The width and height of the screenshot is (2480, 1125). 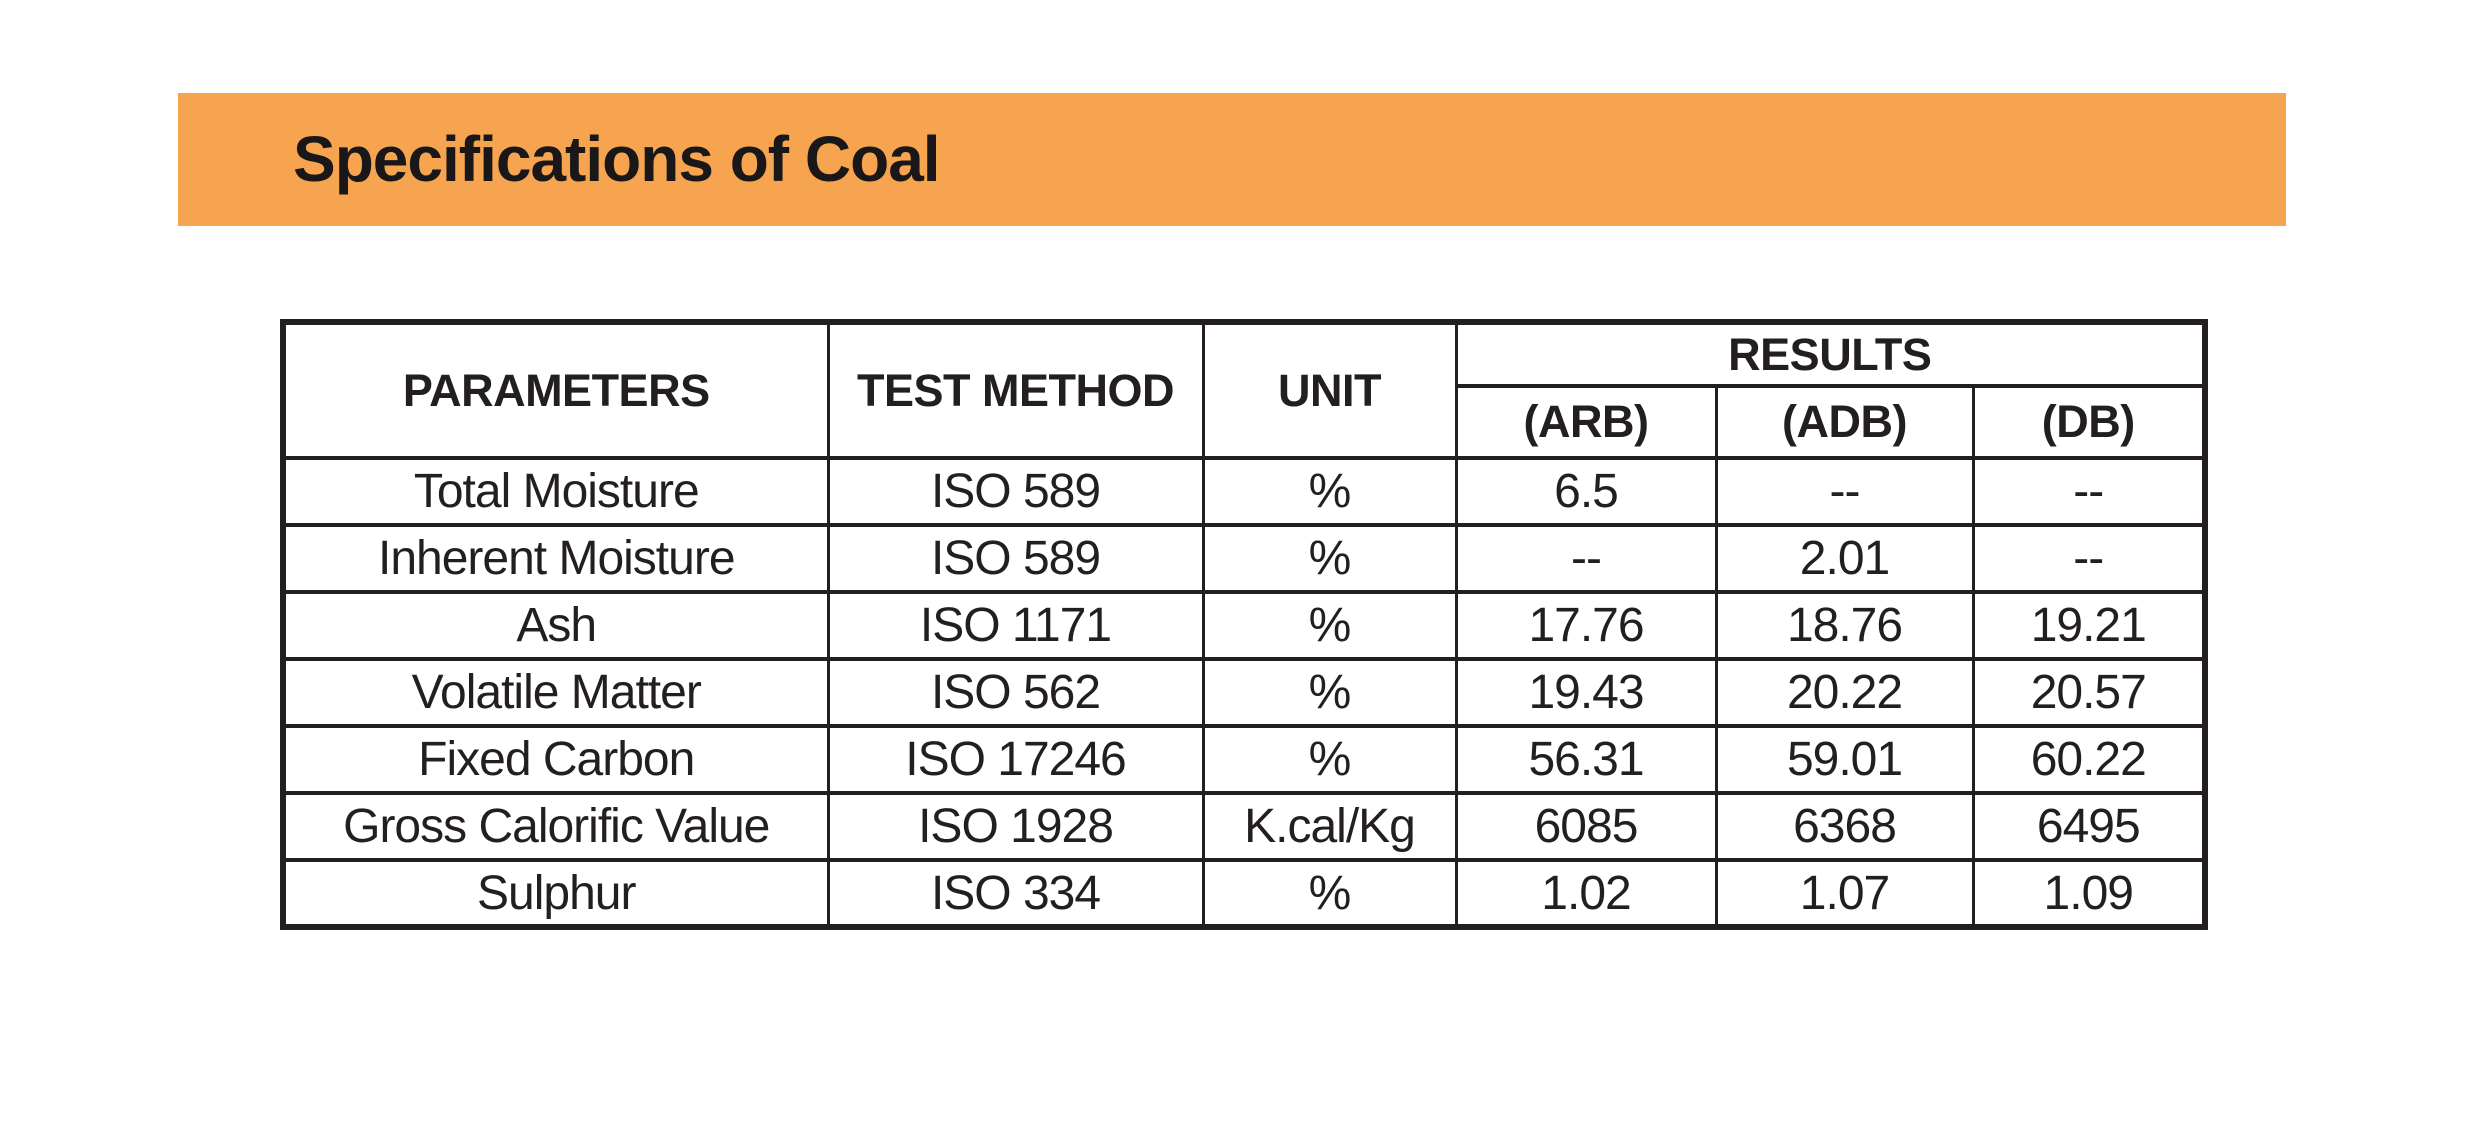 I want to click on title-banner: Specifications of Coal, so click(x=1232, y=159).